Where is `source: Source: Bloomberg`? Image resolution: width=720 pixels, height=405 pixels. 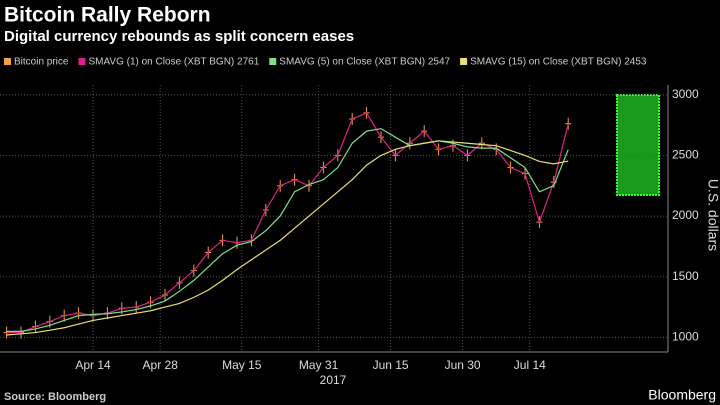 source: Source: Bloomberg is located at coordinates (55, 397).